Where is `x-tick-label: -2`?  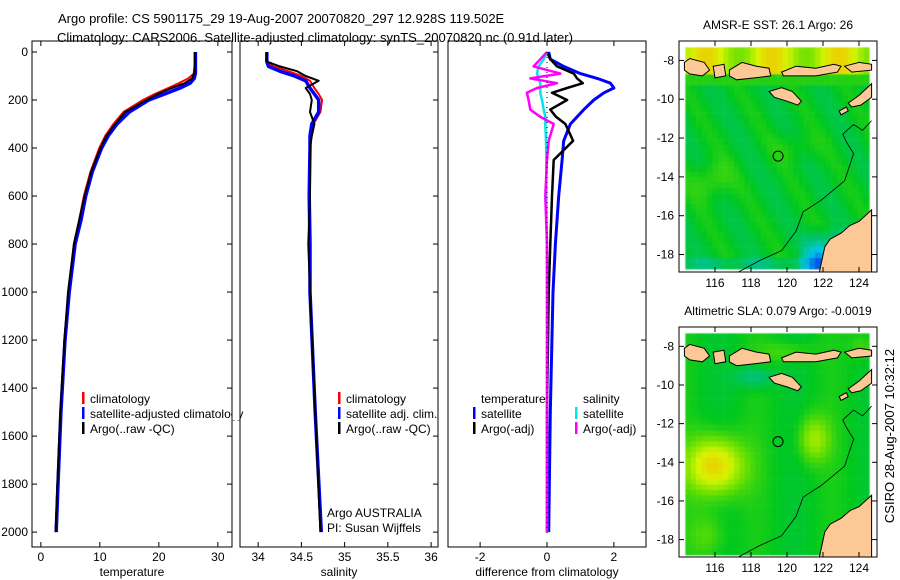
x-tick-label: -2 is located at coordinates (480, 557).